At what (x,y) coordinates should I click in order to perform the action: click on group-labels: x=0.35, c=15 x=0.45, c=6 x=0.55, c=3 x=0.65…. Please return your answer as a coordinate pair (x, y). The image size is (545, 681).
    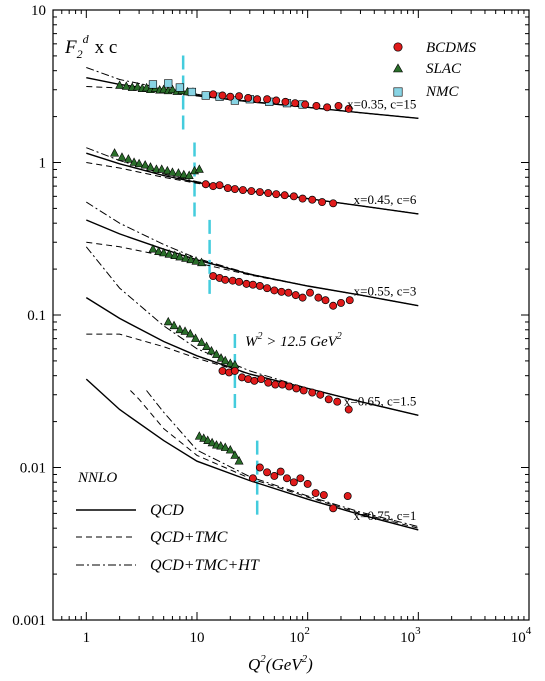
    Looking at the image, I should click on (380, 309).